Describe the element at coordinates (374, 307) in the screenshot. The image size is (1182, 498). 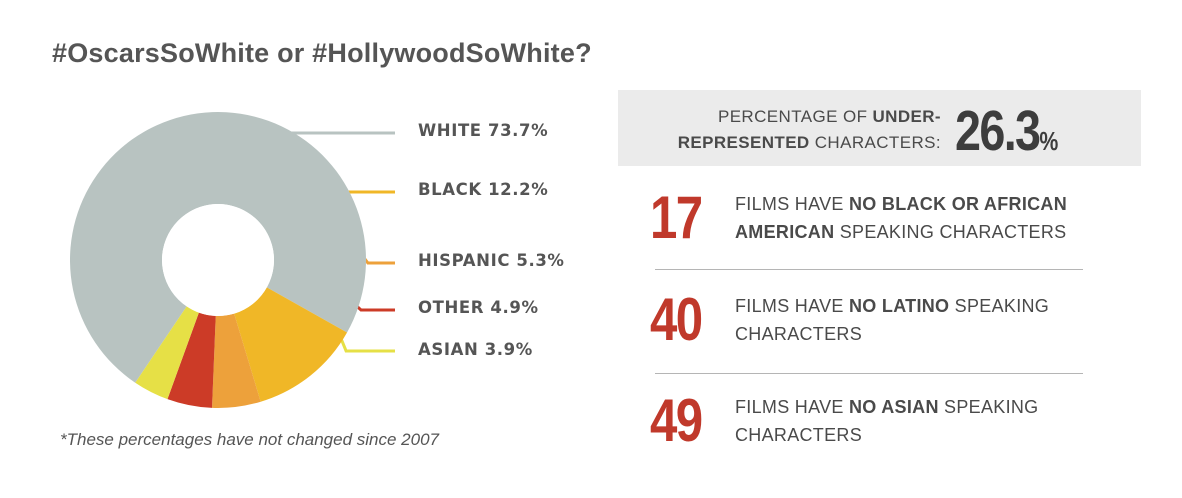
I see `leader-line-other` at that location.